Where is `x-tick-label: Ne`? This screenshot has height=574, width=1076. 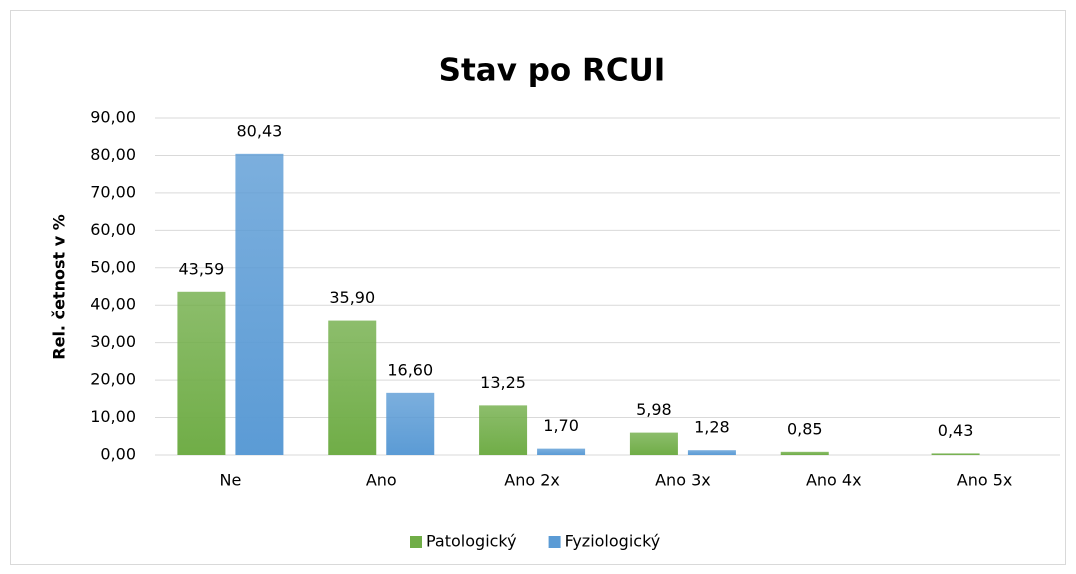 x-tick-label: Ne is located at coordinates (231, 480).